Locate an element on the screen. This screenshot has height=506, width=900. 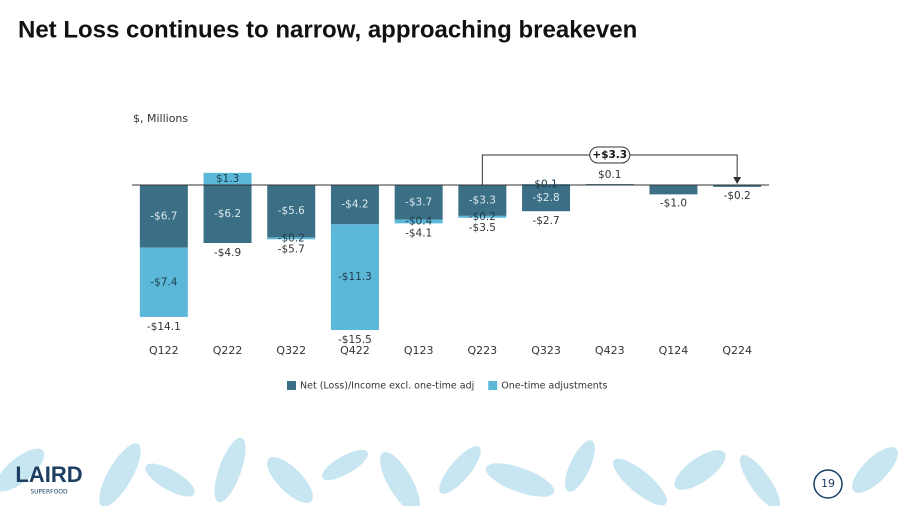
annotation: +$3.3 is located at coordinates (609, 155).